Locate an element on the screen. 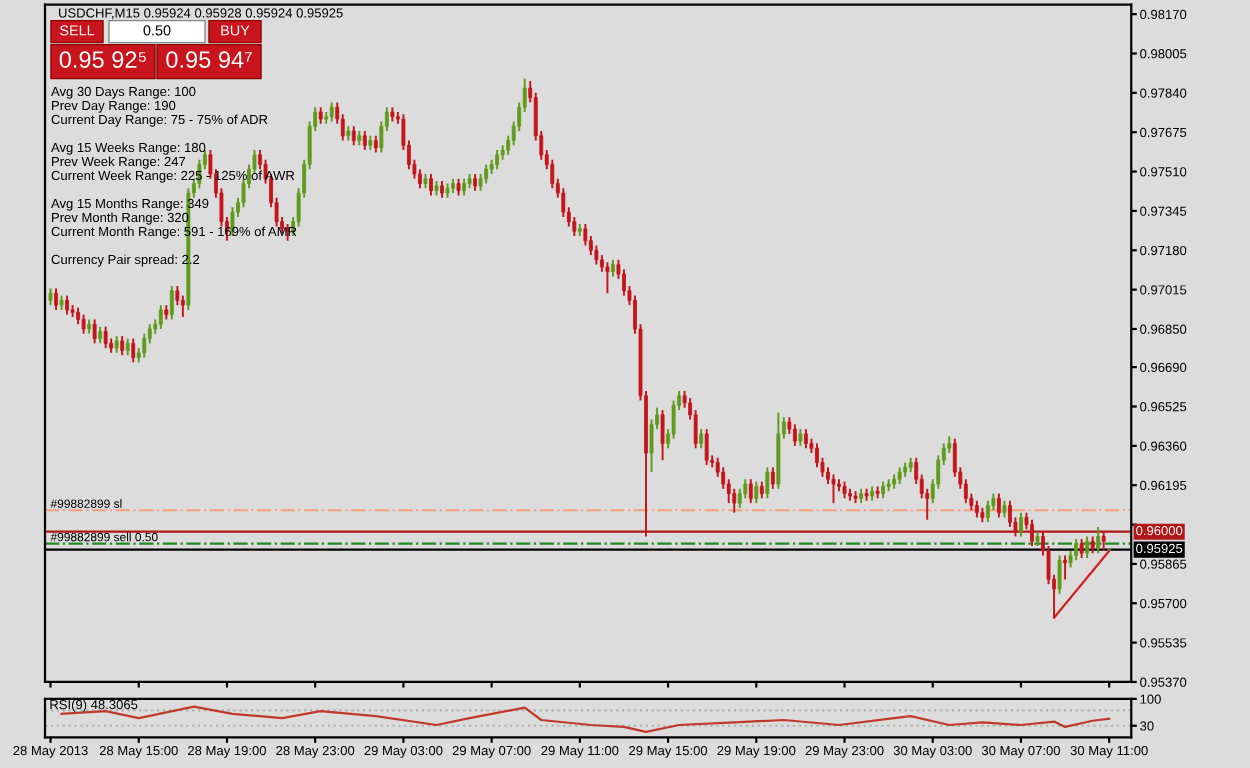 The image size is (1250, 768). annotation: 0.95 92⁵ is located at coordinates (102, 59).